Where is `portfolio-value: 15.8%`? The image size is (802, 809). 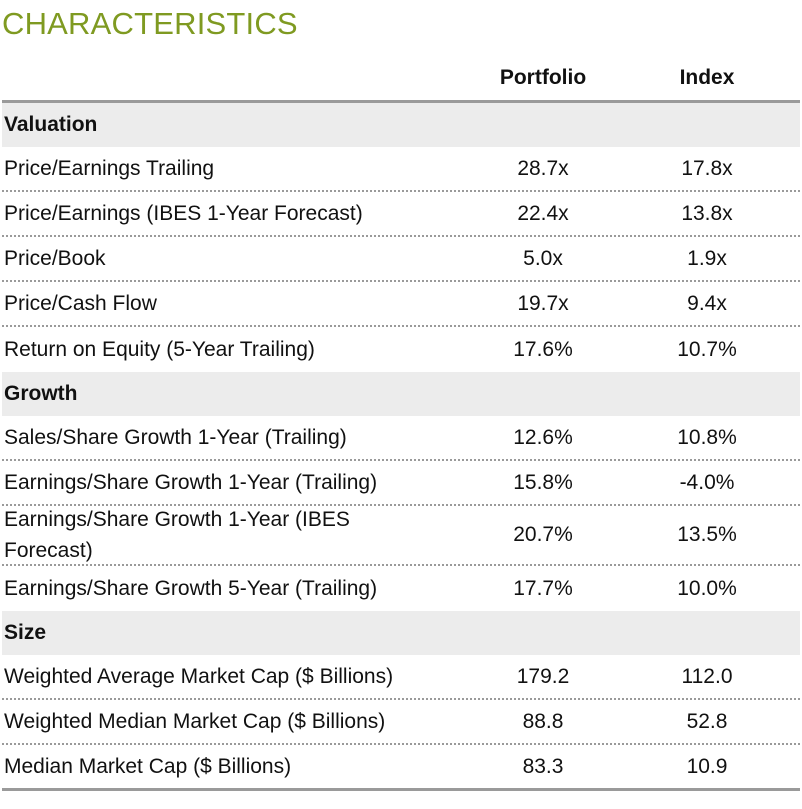
portfolio-value: 15.8% is located at coordinates (543, 482).